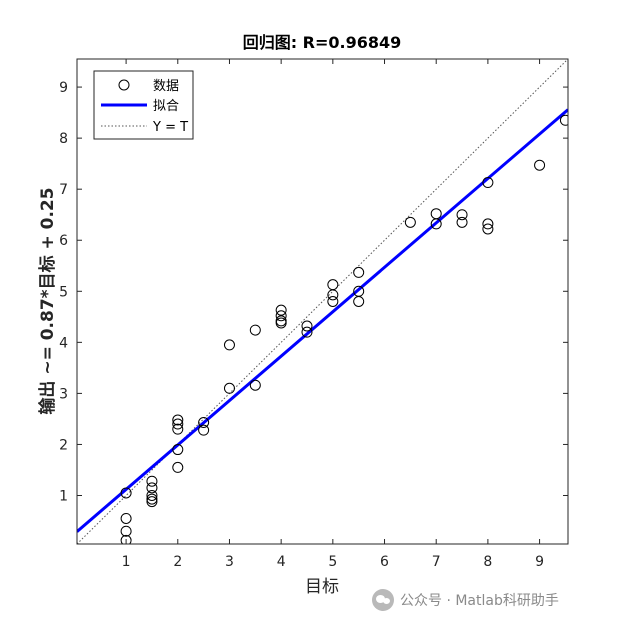 This screenshot has width=625, height=625. Describe the element at coordinates (322, 587) in the screenshot. I see `x-axis-label: 目标` at that location.